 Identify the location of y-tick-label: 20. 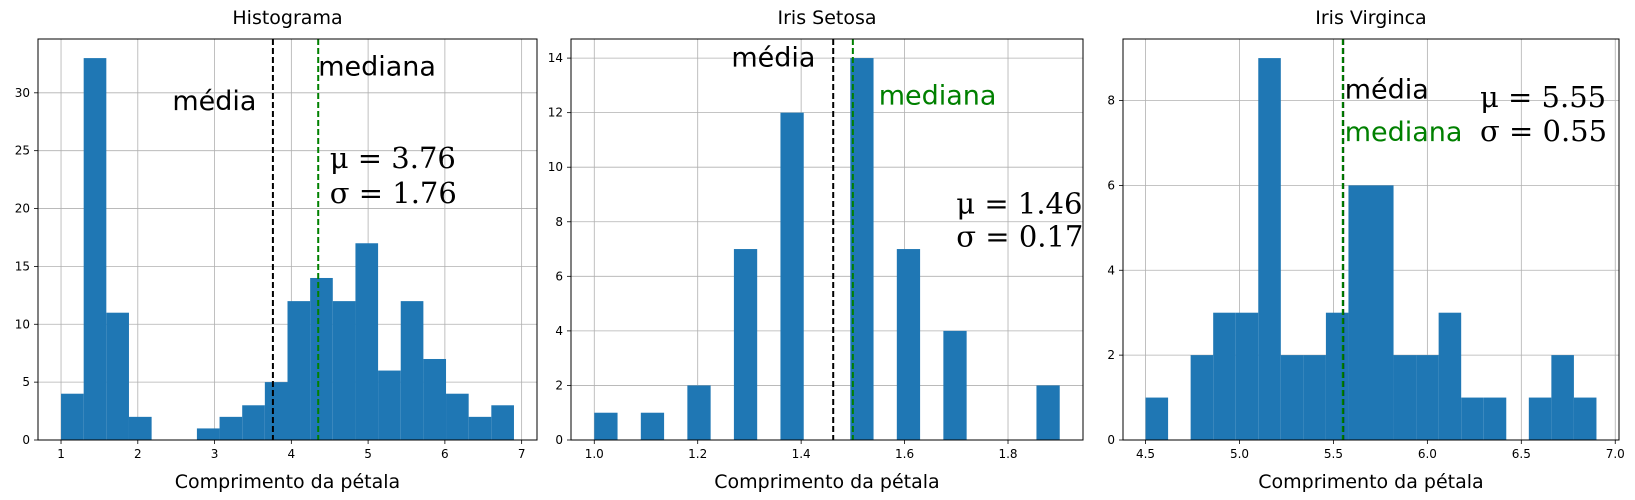
(22, 209).